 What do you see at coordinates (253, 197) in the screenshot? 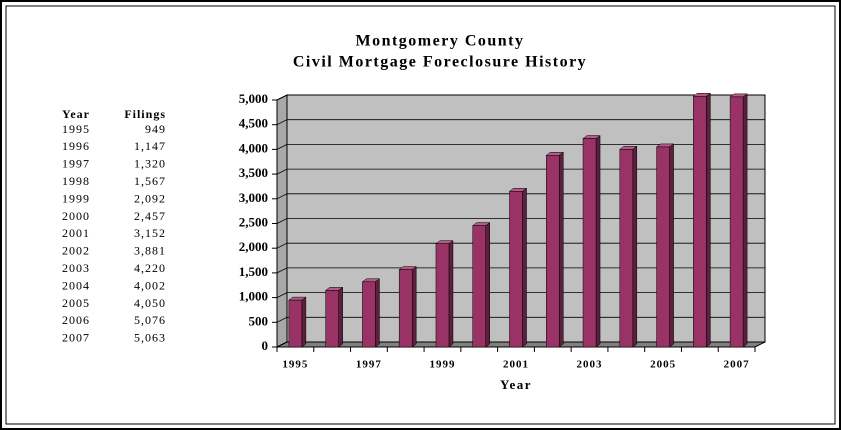
I see `y-tick-label: 3,000` at bounding box center [253, 197].